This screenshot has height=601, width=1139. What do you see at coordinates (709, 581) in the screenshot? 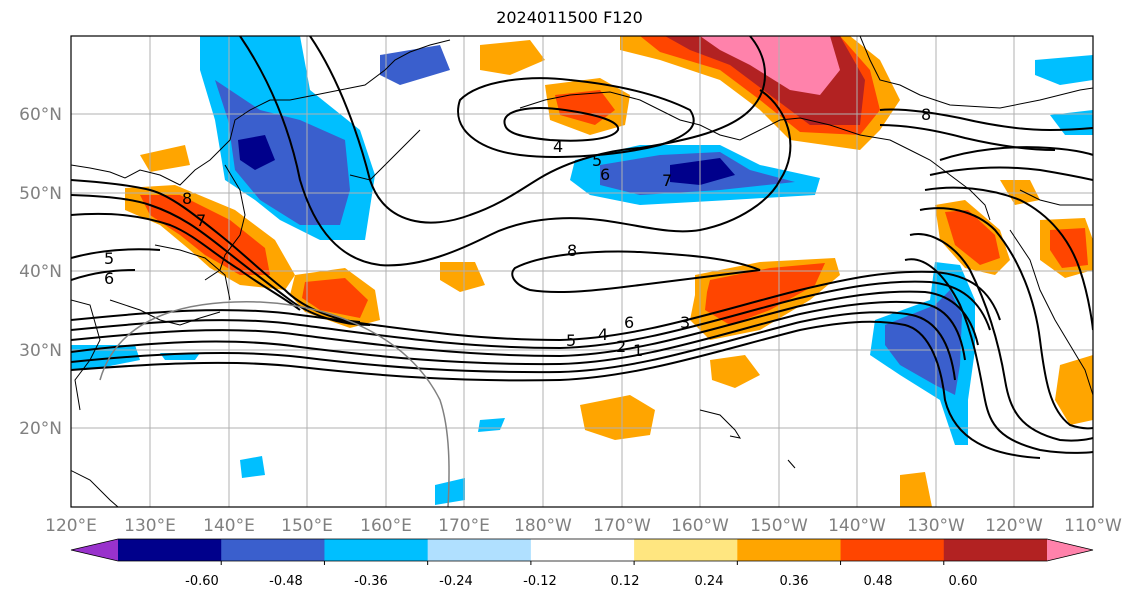
I see `colorbar-tick-label: 0.24` at bounding box center [709, 581].